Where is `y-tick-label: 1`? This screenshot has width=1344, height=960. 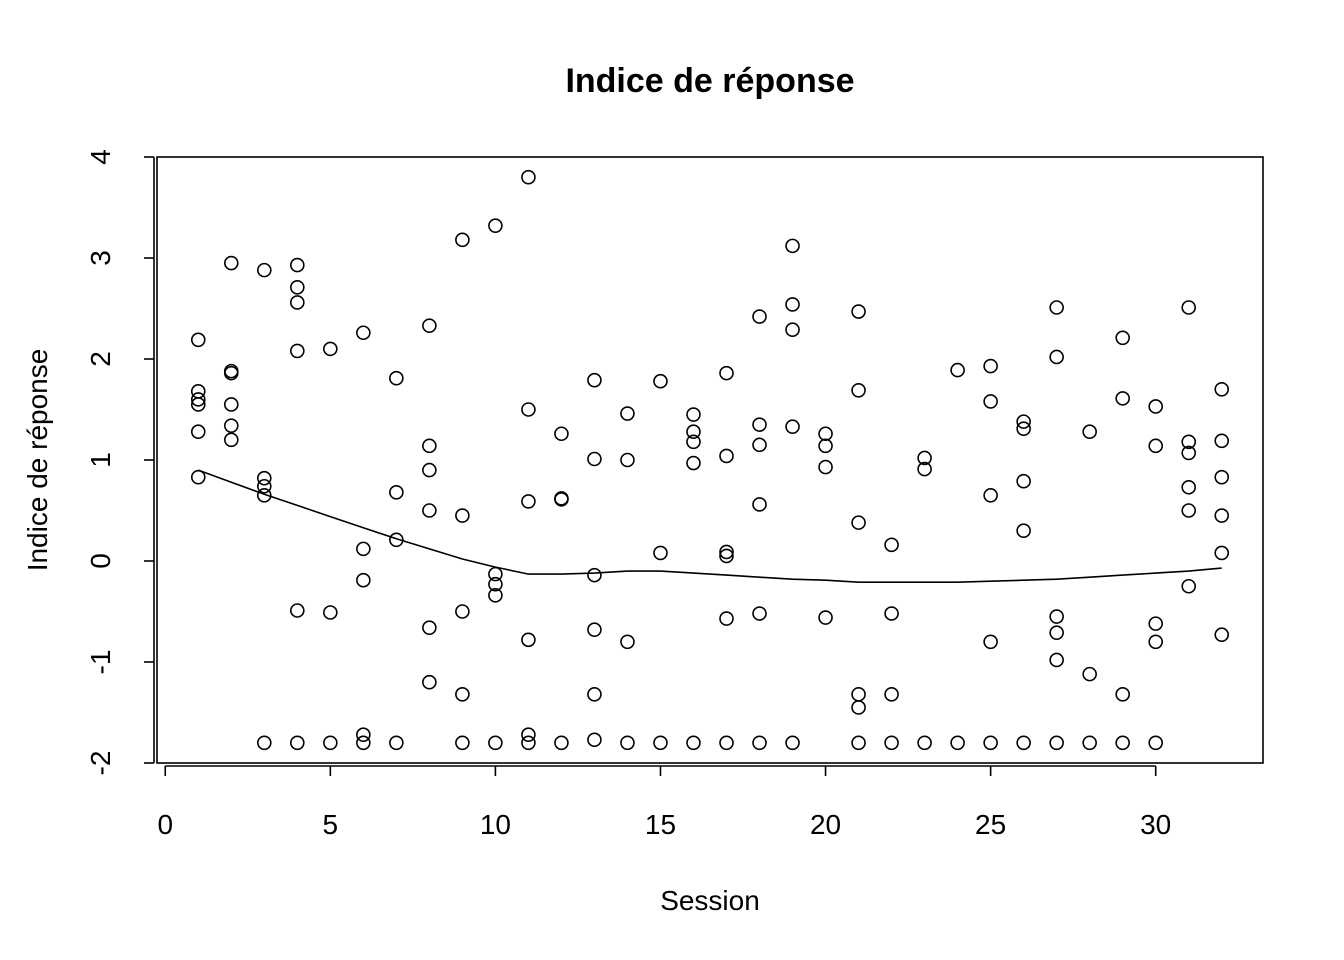 y-tick-label: 1 is located at coordinates (100, 460).